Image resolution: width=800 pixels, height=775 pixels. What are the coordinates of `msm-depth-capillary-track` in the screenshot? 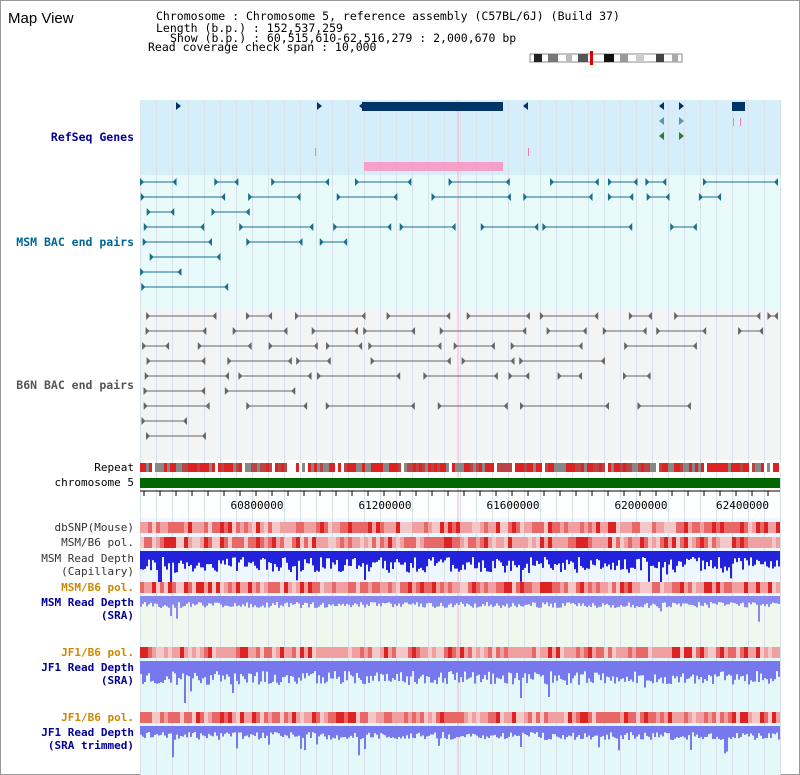 It's located at (460, 571).